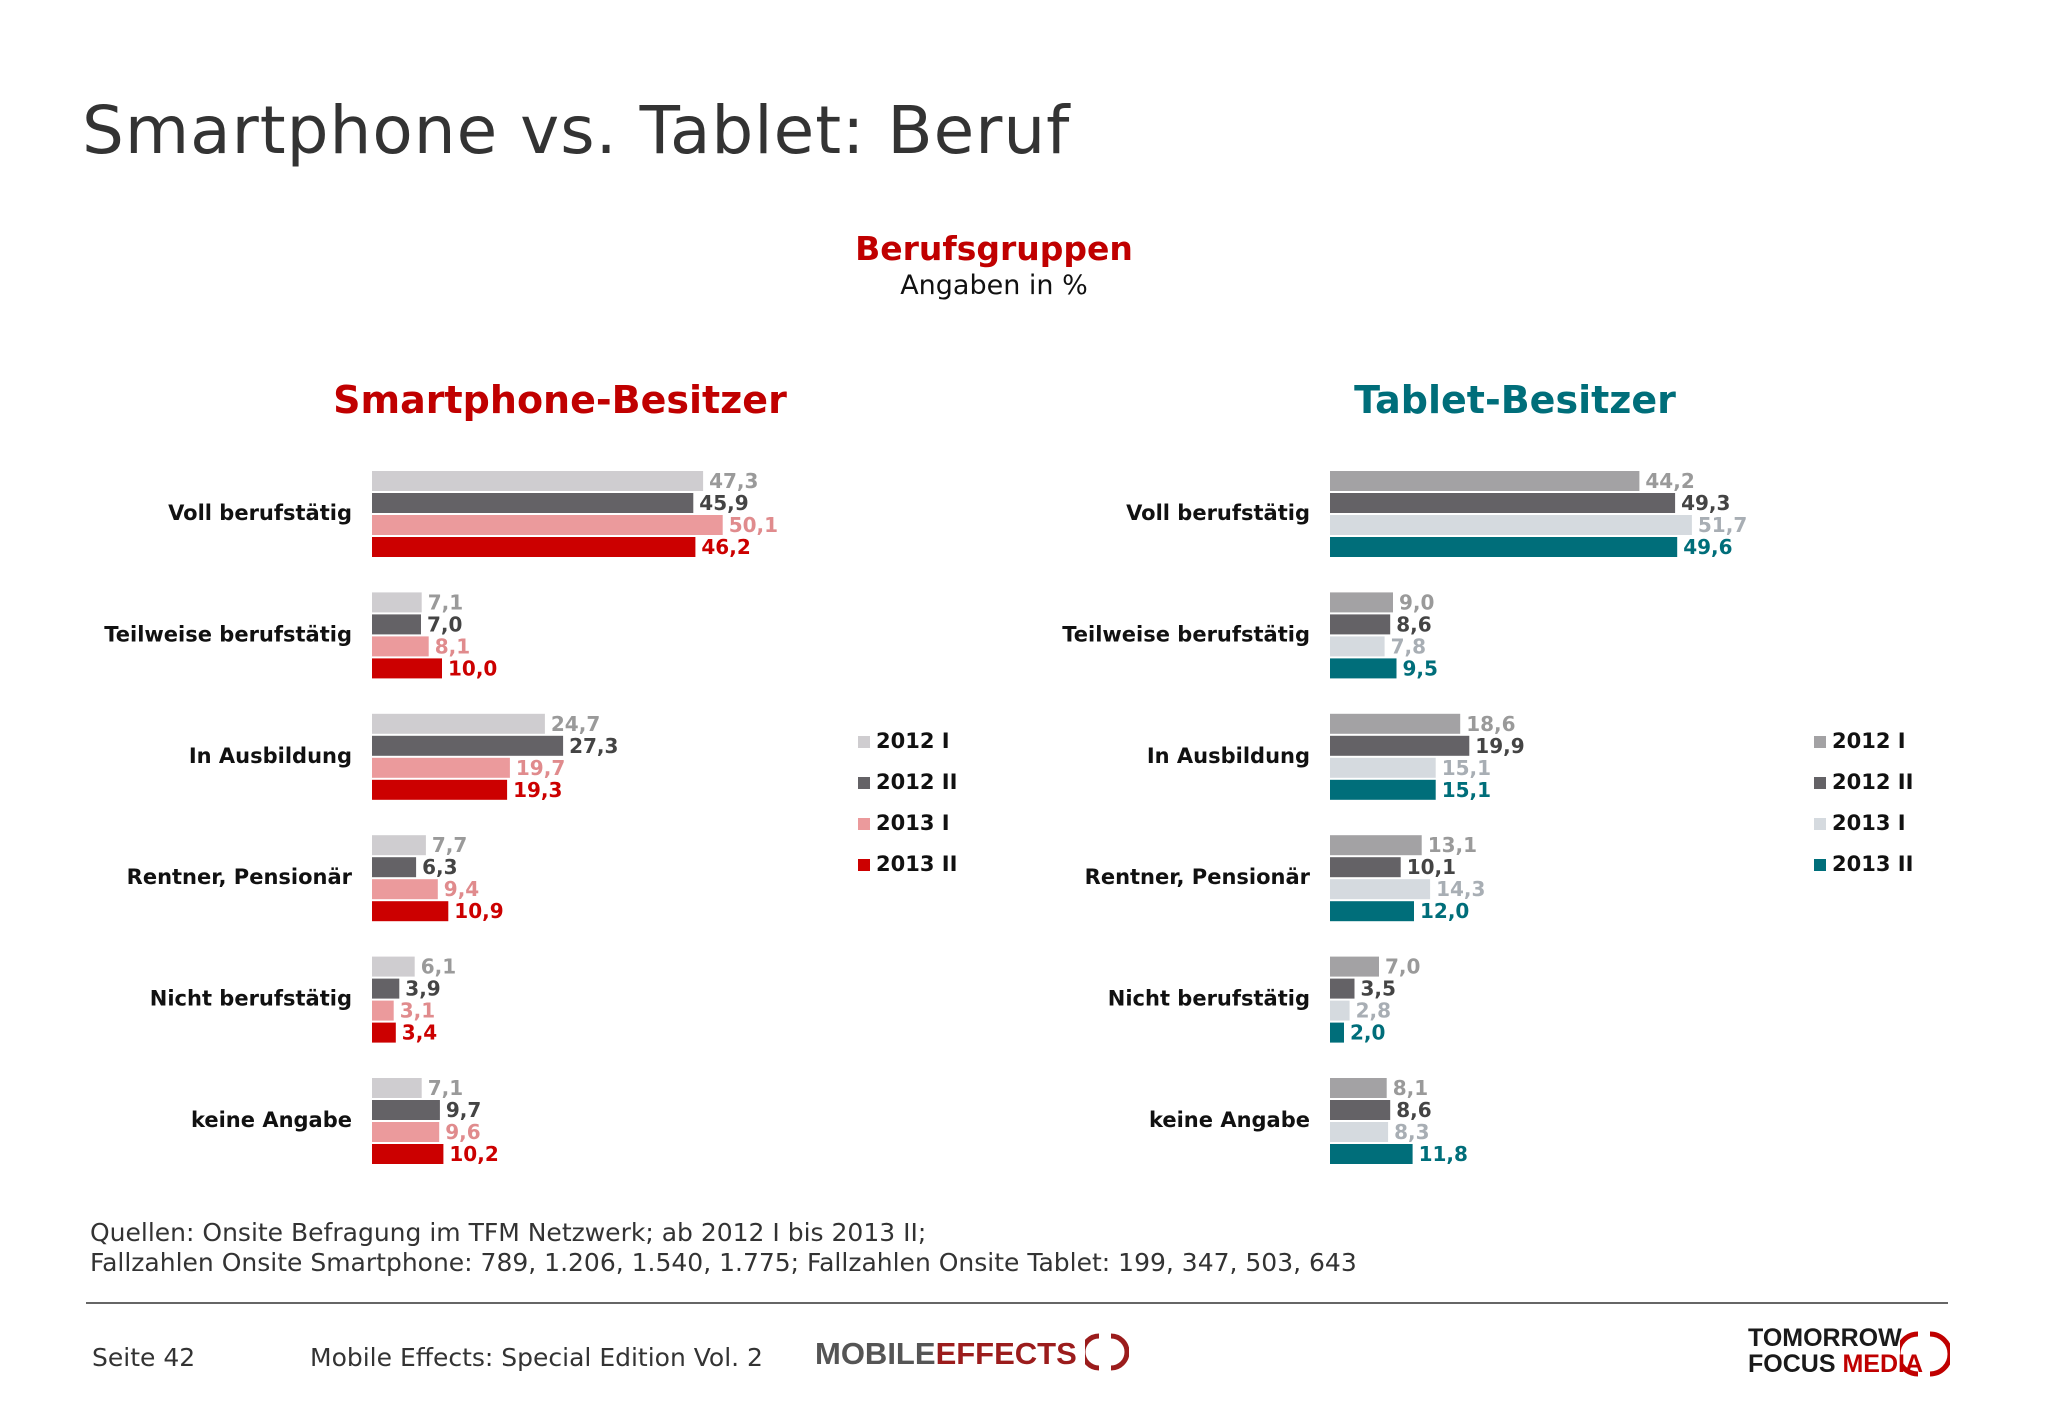  I want to click on tablet-data-label: 19,9, so click(1499, 746).